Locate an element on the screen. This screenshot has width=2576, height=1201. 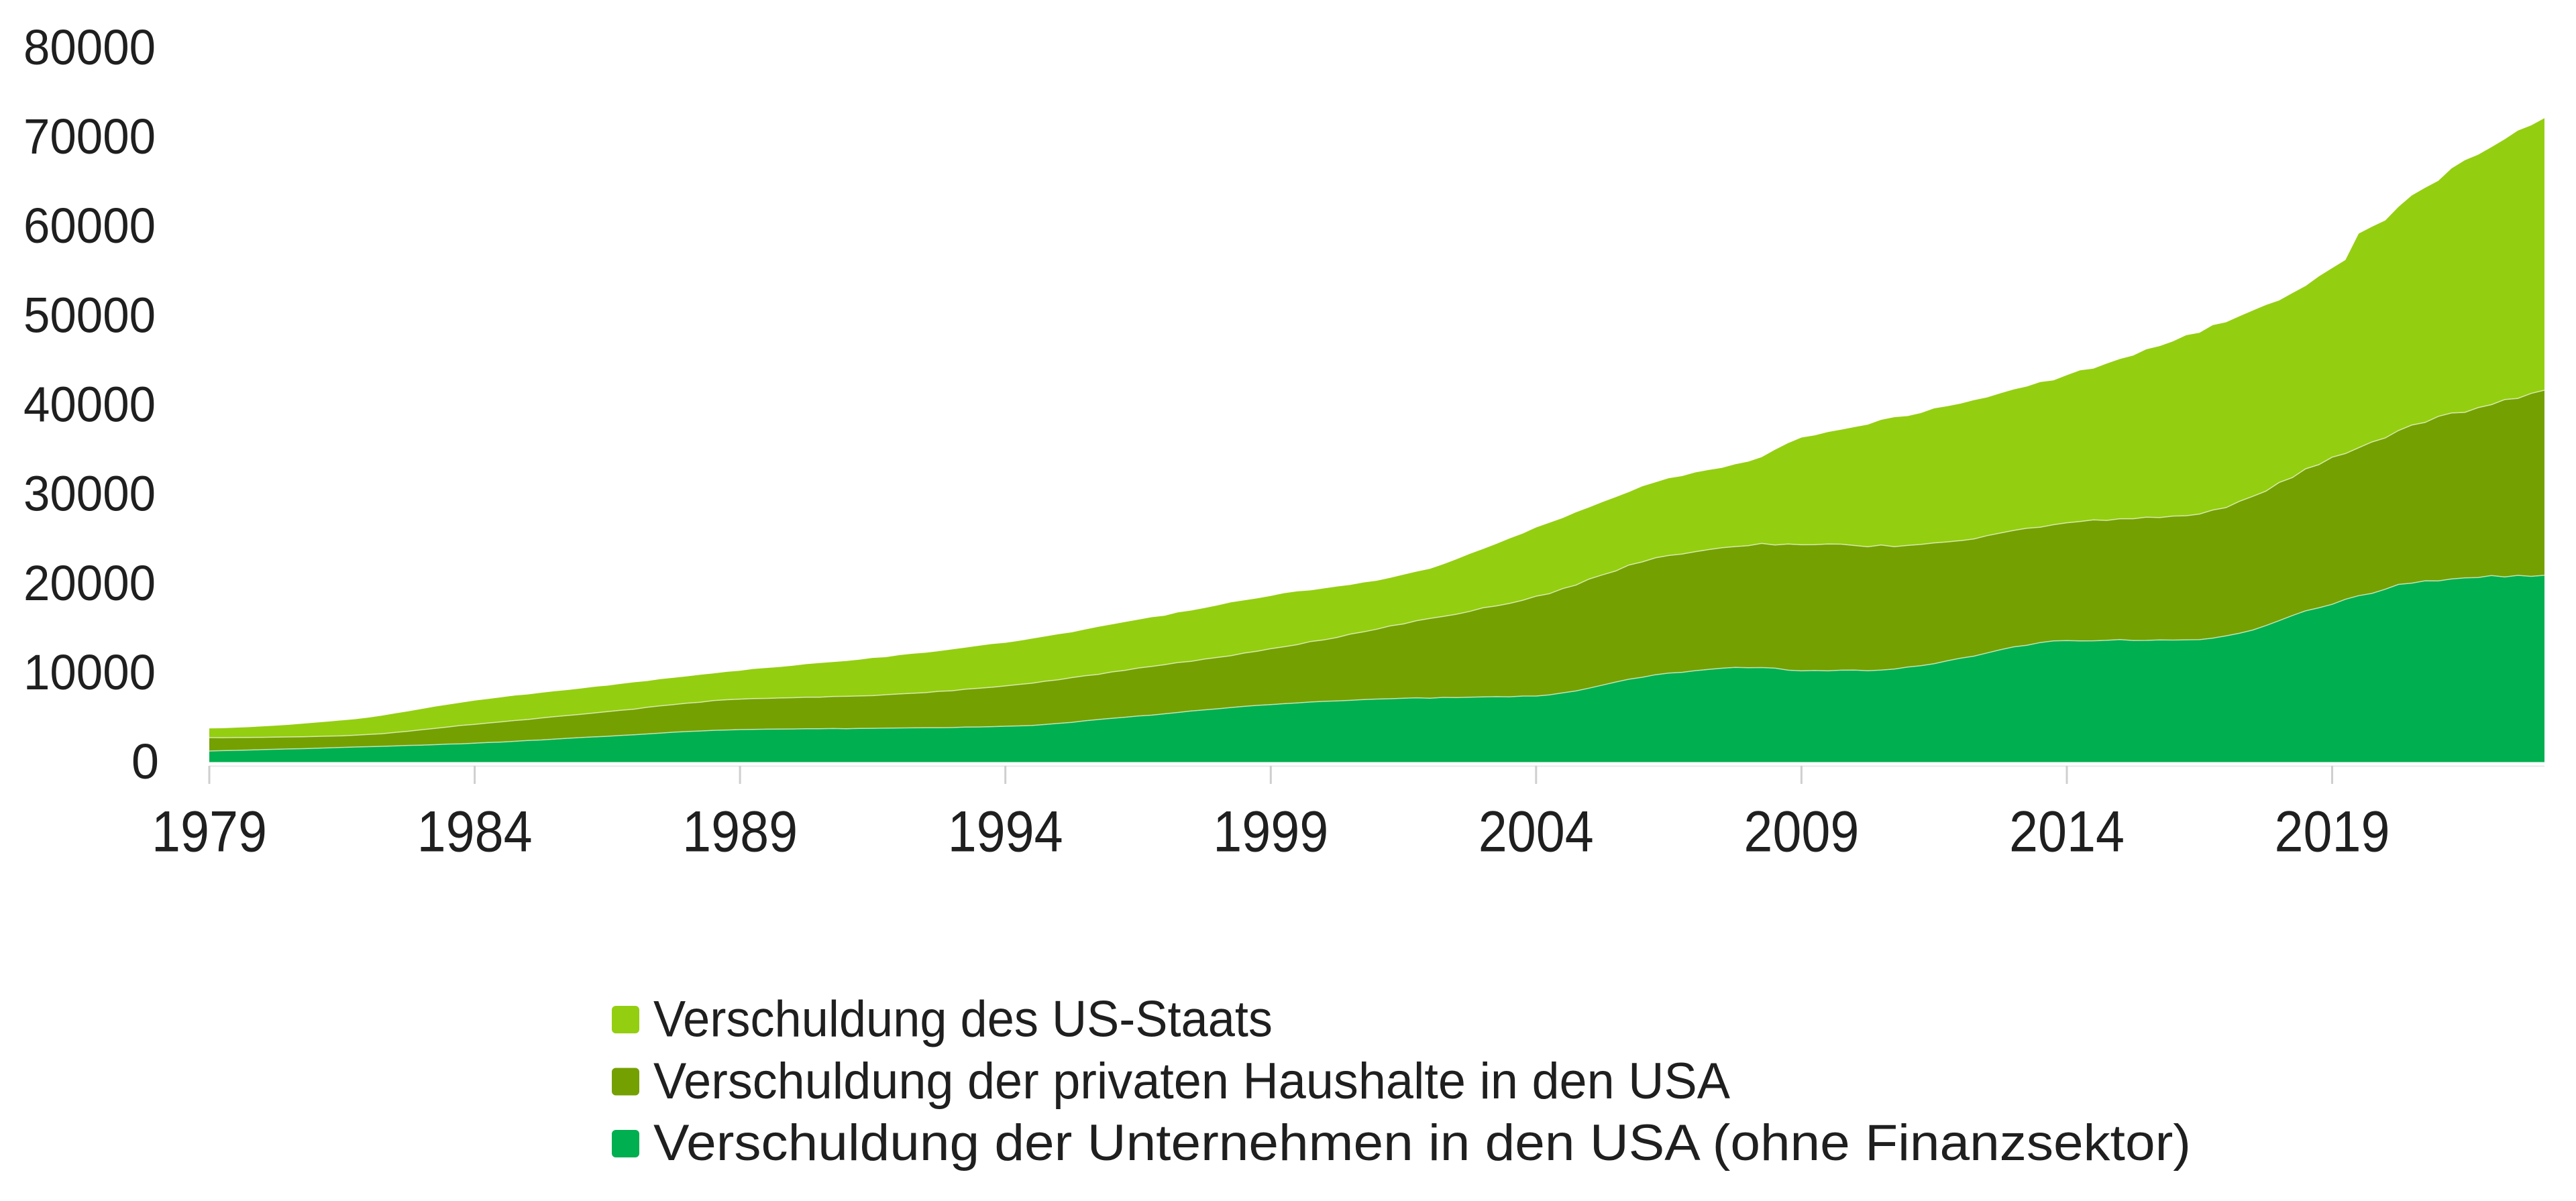
svg-text: 1989 is located at coordinates (740, 832).